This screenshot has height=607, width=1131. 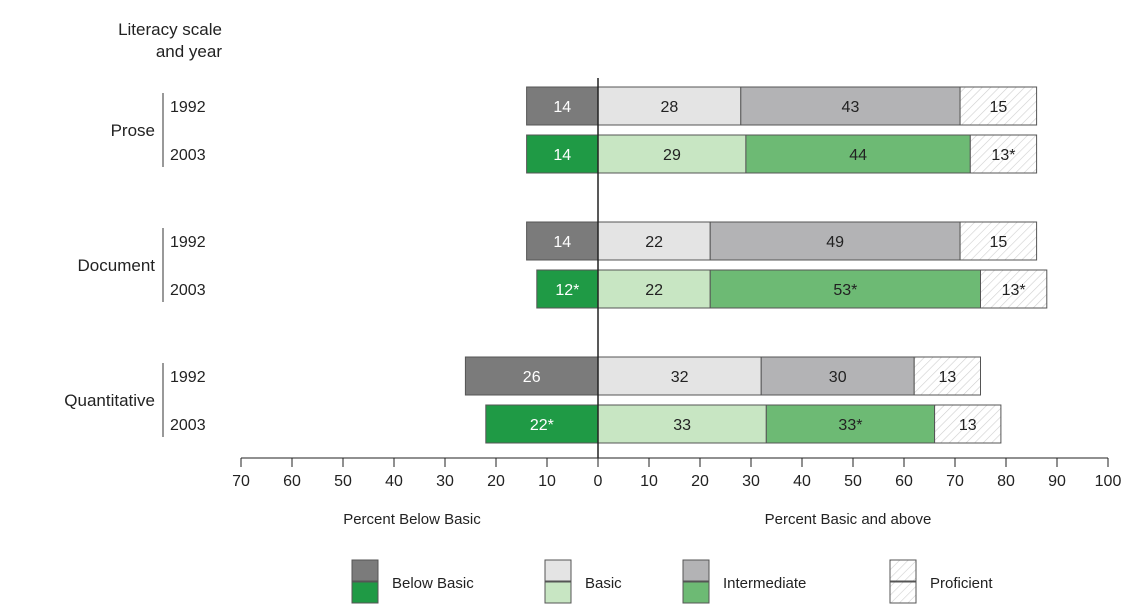 I want to click on data-label: 30, so click(x=838, y=377).